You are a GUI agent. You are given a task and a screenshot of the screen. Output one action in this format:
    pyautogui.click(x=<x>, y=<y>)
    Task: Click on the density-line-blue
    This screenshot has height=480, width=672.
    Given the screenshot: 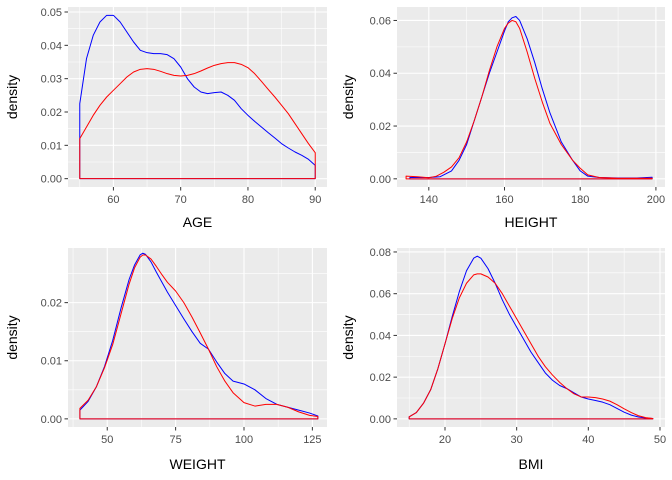 What is the action you would take?
    pyautogui.click(x=197, y=97)
    